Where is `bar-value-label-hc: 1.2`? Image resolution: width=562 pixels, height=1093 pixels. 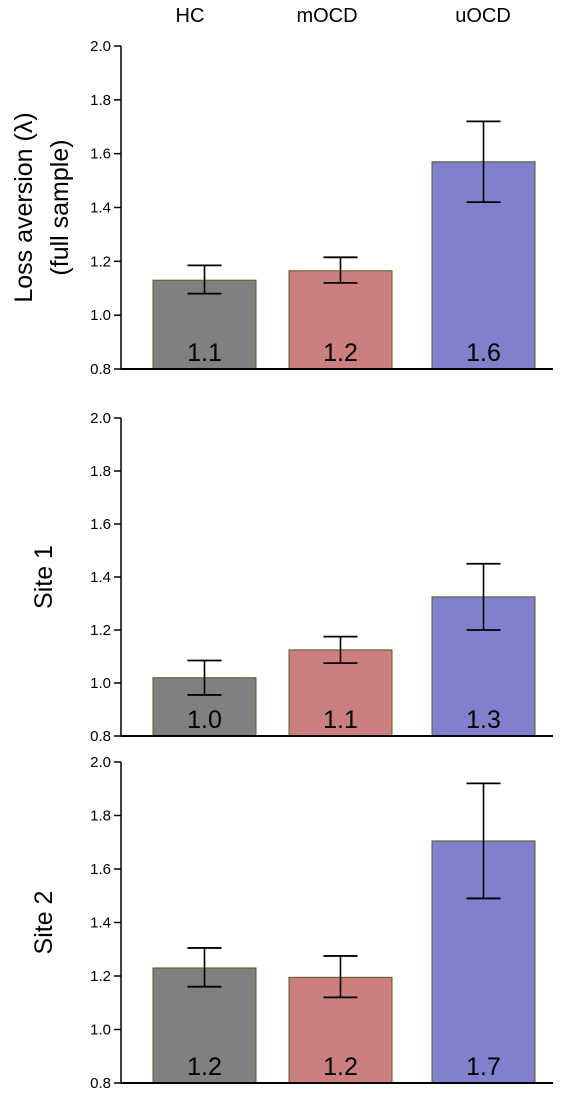 bar-value-label-hc: 1.2 is located at coordinates (204, 1067).